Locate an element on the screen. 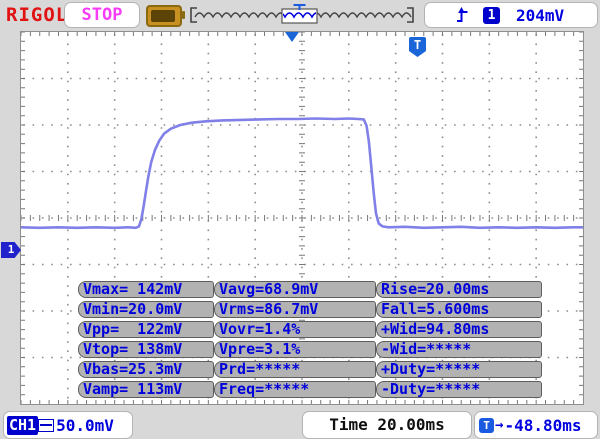 This screenshot has height=439, width=600. acquisition-status-badge: STOP is located at coordinates (102, 15).